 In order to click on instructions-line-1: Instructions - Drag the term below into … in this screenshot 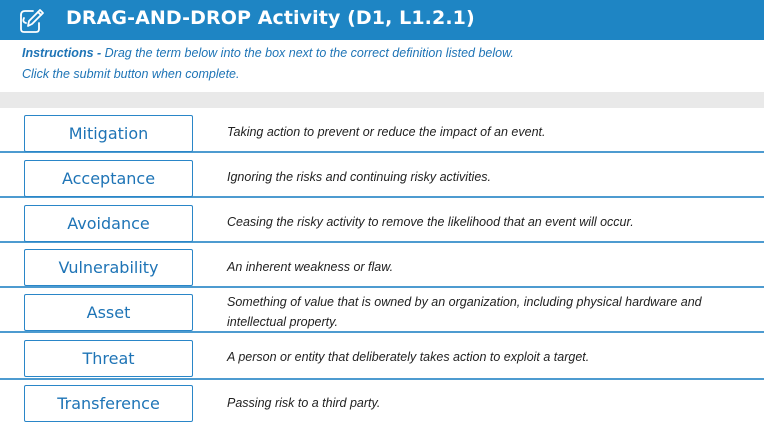, I will do `click(268, 53)`.